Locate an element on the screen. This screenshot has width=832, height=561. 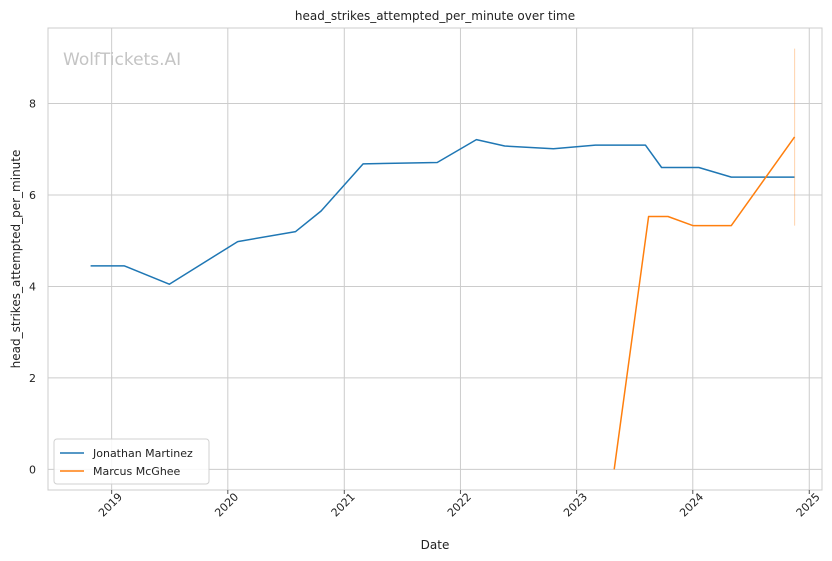
y-tick-labels: 0 2 4 6 8 is located at coordinates (32, 286).